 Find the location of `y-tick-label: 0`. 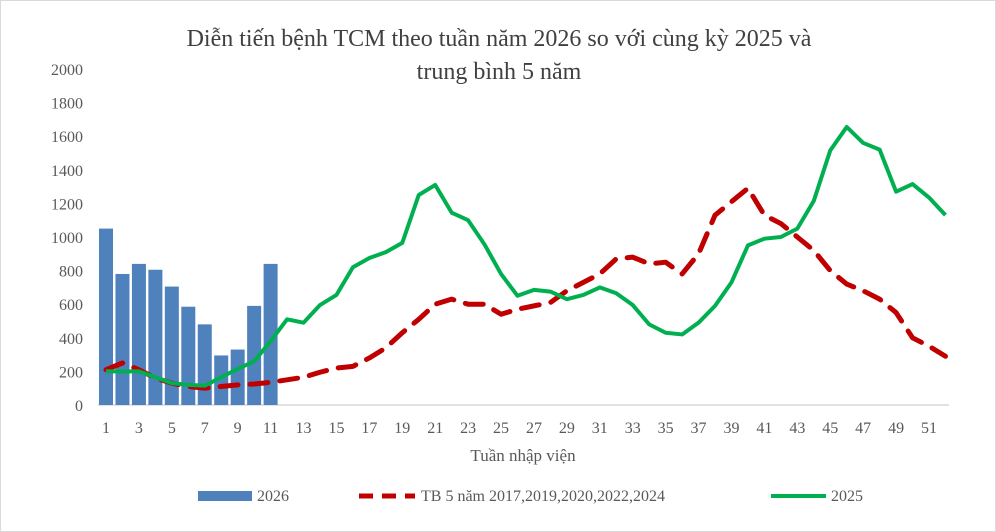

y-tick-label: 0 is located at coordinates (79, 406).